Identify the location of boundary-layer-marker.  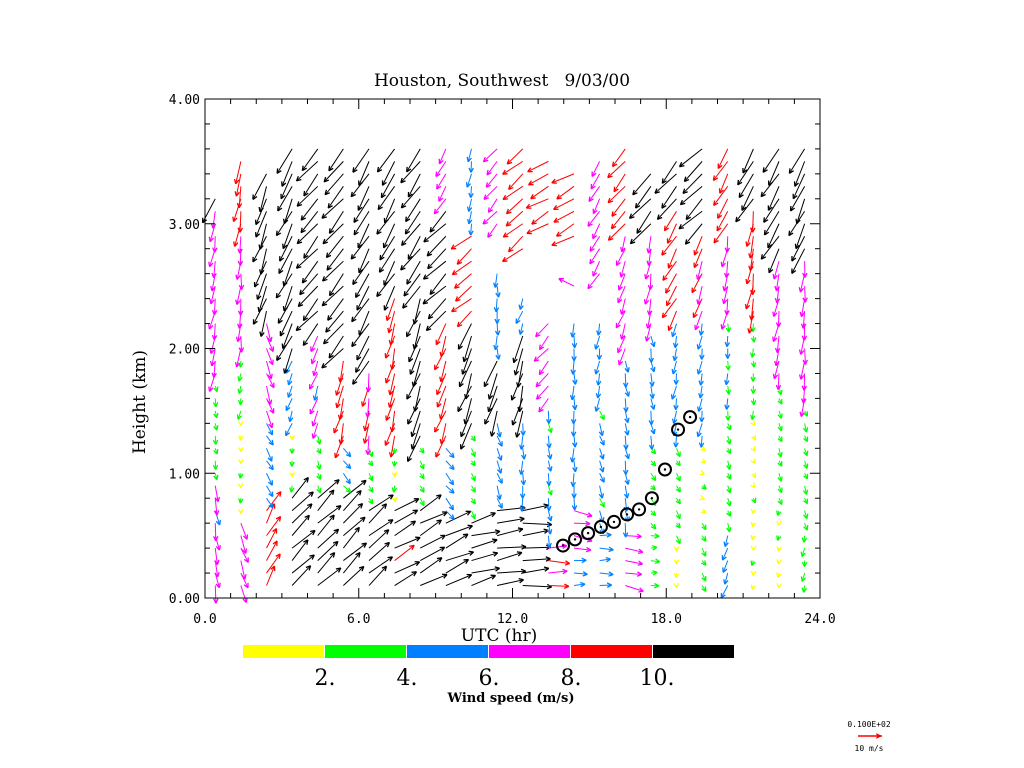
(678, 429).